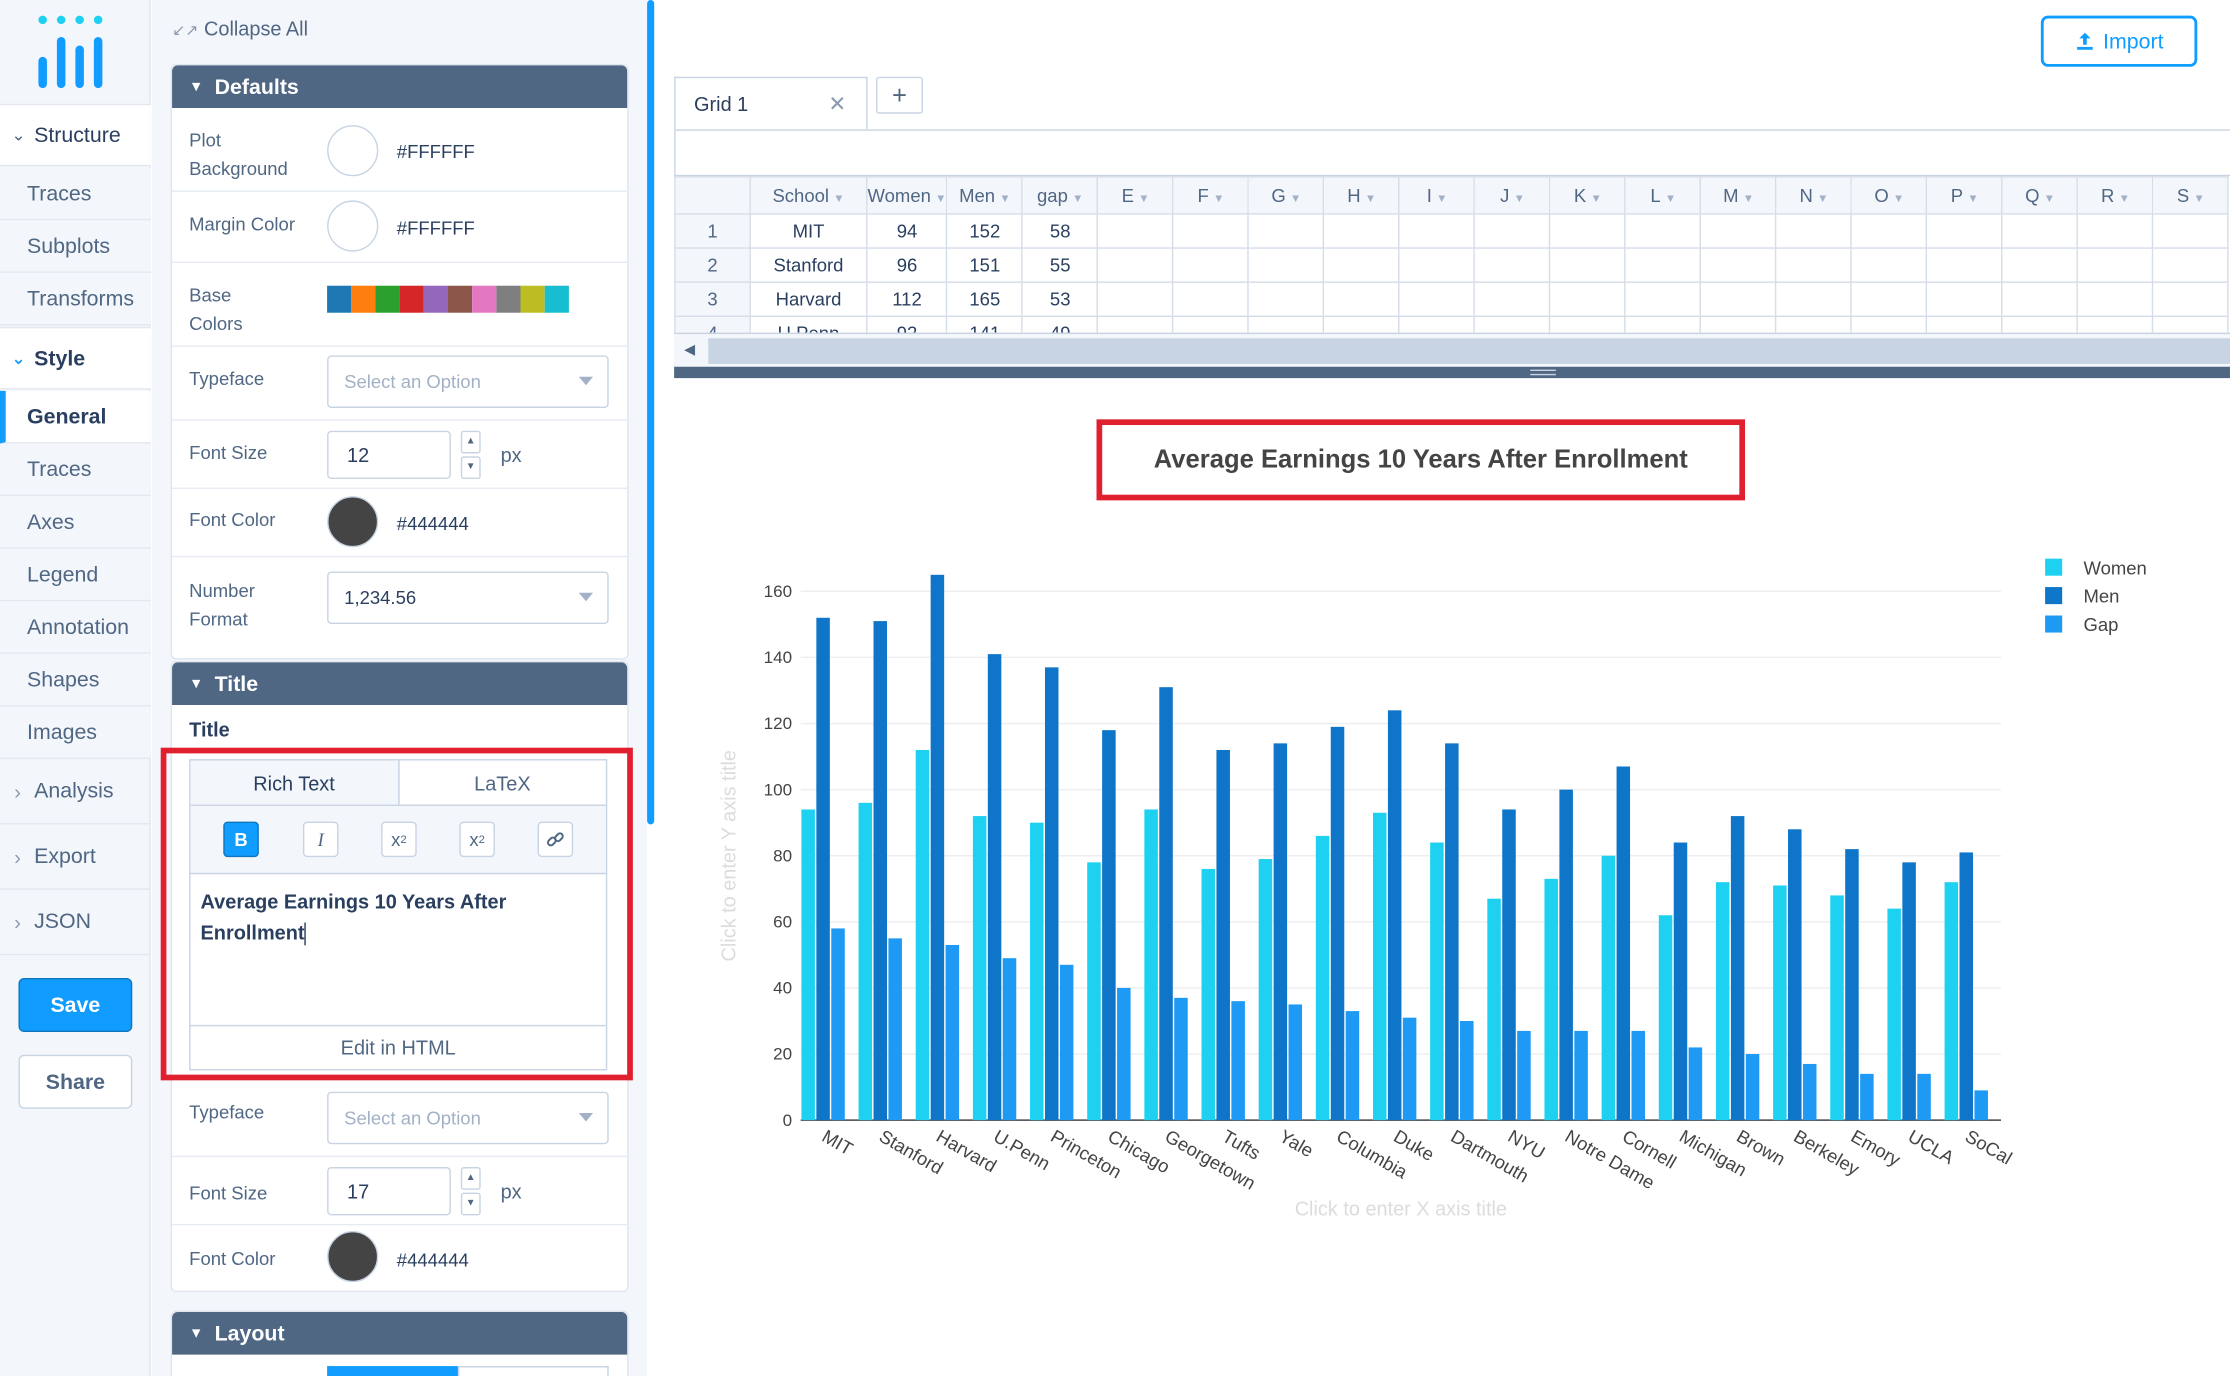  Describe the element at coordinates (712, 231) in the screenshot. I see `row-number: 1` at that location.